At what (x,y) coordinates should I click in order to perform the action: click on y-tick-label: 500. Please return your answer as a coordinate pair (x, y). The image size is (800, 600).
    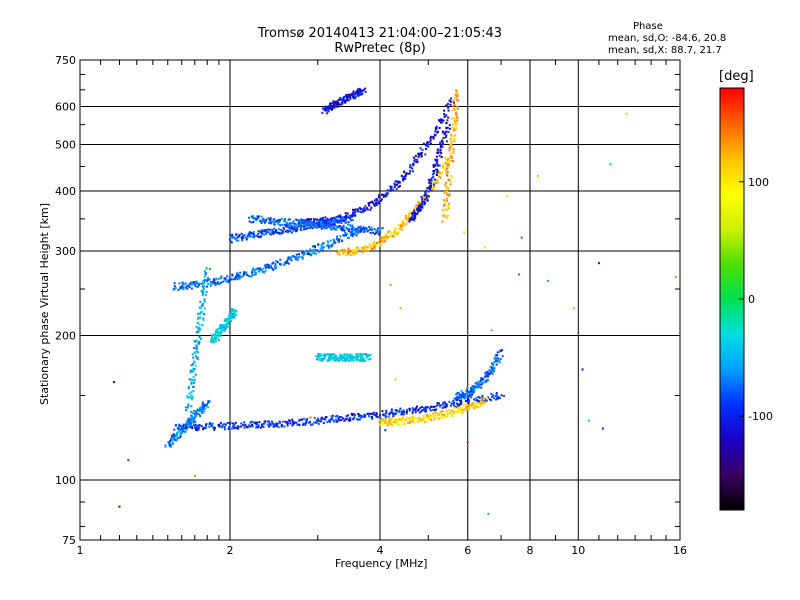
    Looking at the image, I should click on (65, 145).